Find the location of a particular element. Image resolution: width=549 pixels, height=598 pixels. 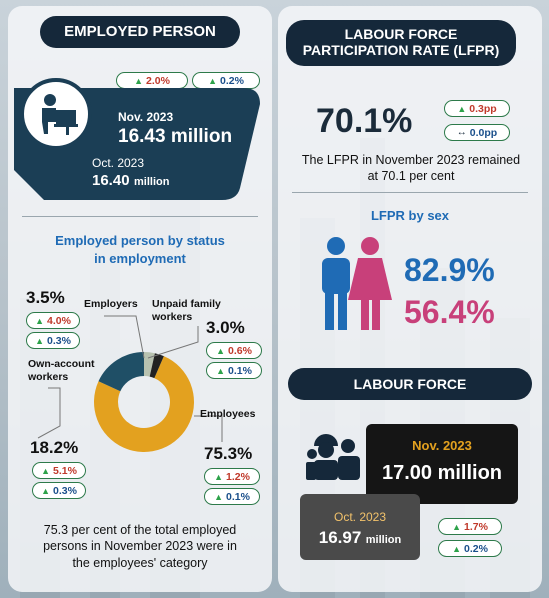

employed-title: EMPLOYED PERSON is located at coordinates (140, 32).